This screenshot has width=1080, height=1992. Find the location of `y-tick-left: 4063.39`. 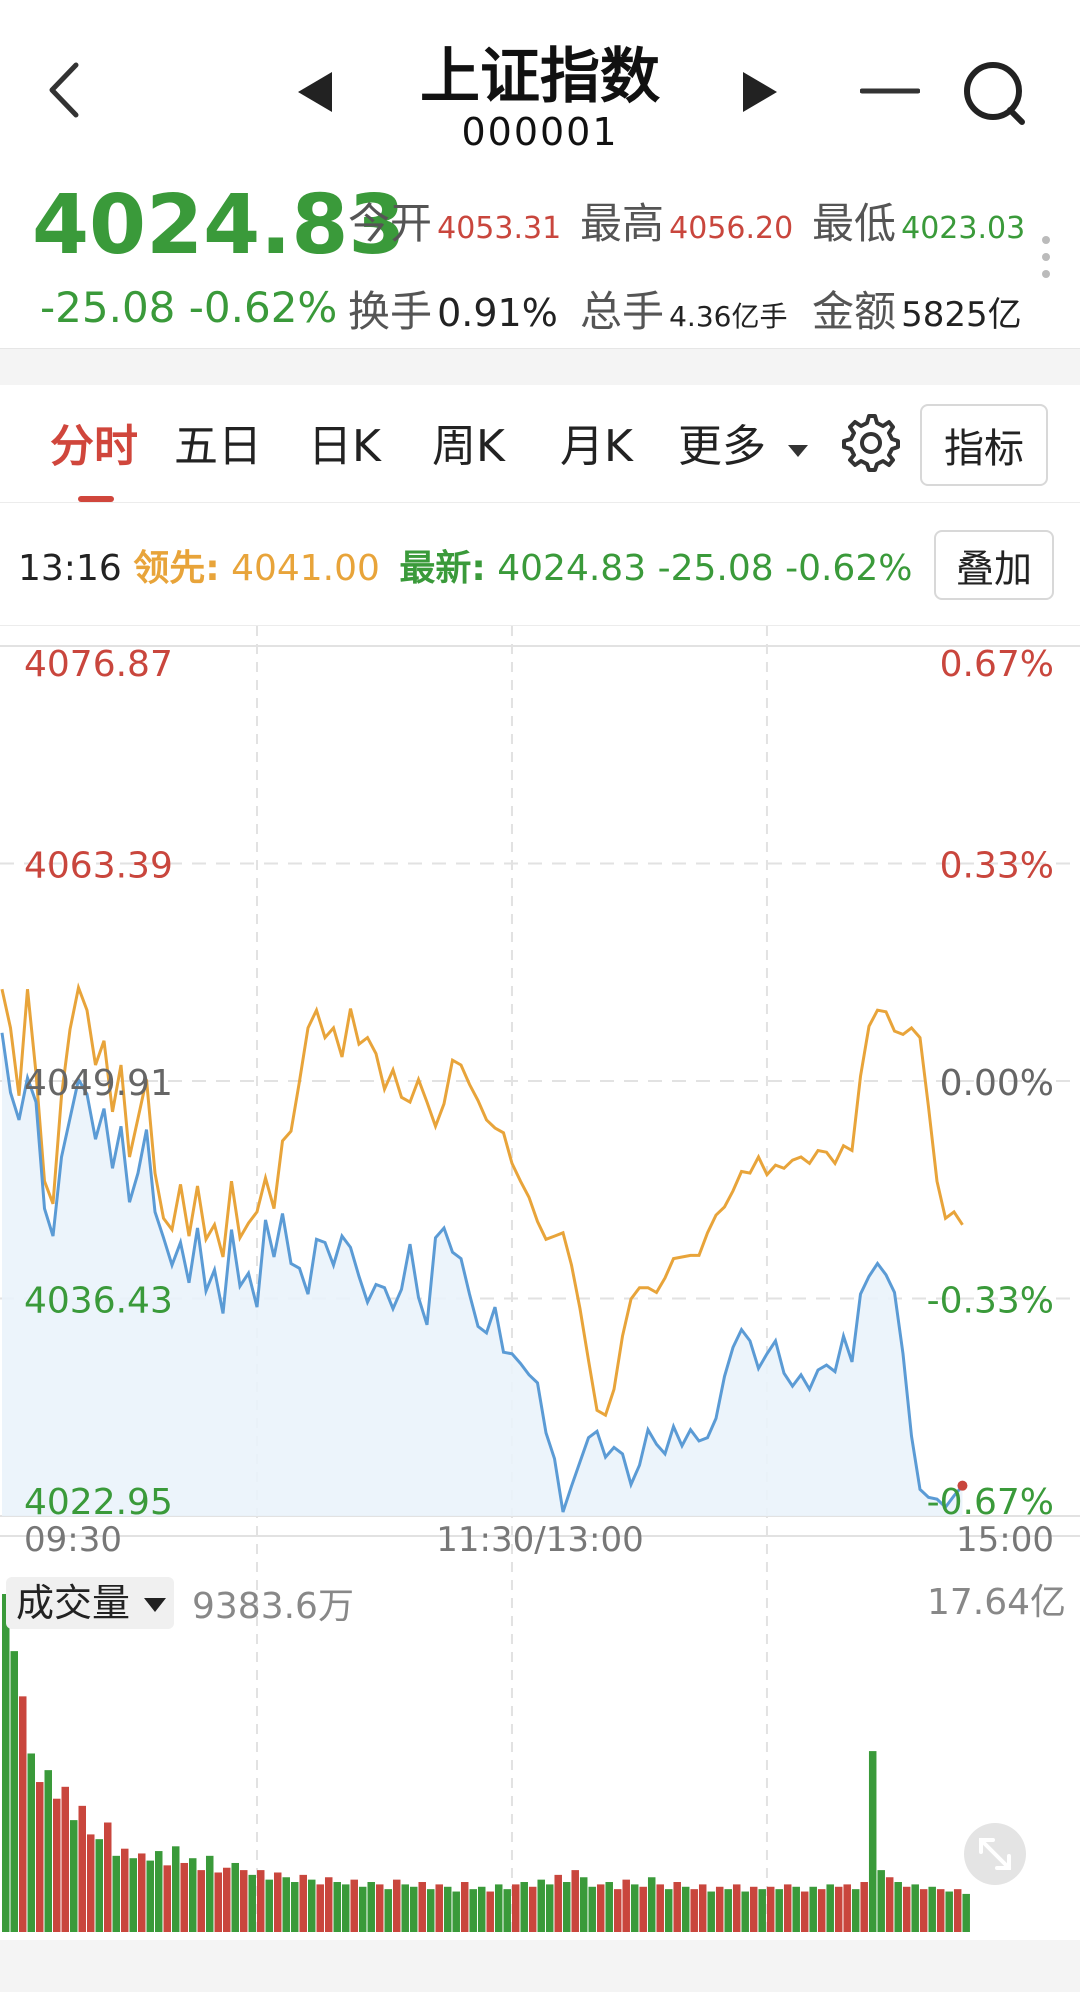

y-tick-left: 4063.39 is located at coordinates (98, 866).